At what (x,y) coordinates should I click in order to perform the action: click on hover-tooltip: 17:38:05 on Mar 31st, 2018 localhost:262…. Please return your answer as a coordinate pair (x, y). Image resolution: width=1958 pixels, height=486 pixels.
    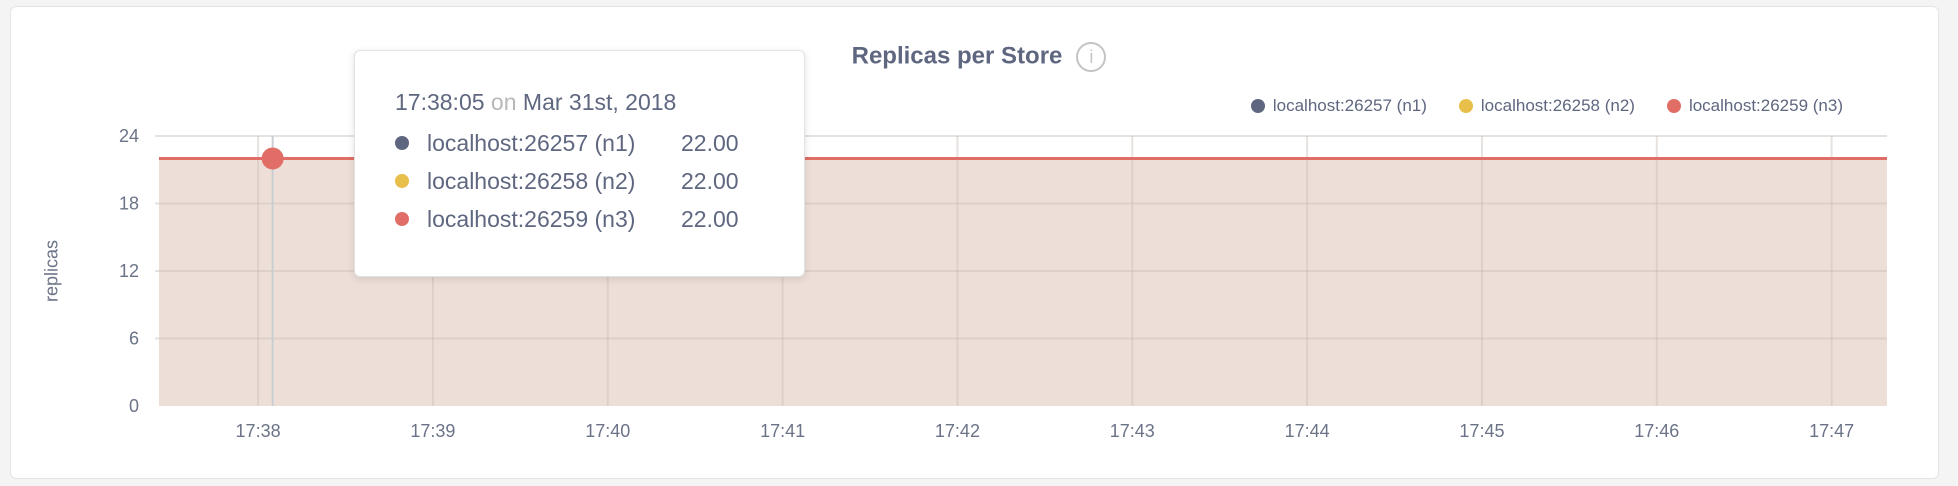
    Looking at the image, I should click on (579, 163).